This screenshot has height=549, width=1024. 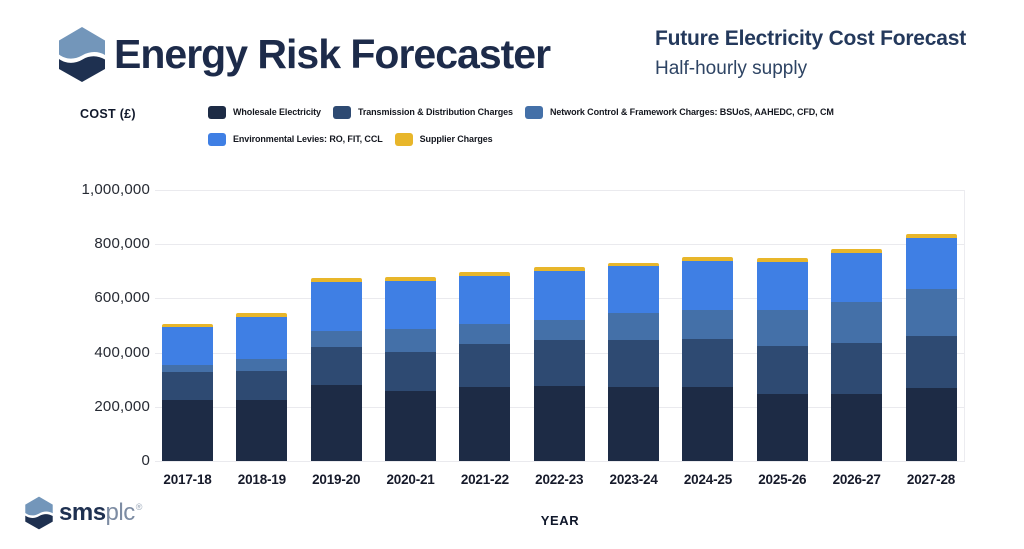 What do you see at coordinates (122, 298) in the screenshot?
I see `y-tick-label: 600,000` at bounding box center [122, 298].